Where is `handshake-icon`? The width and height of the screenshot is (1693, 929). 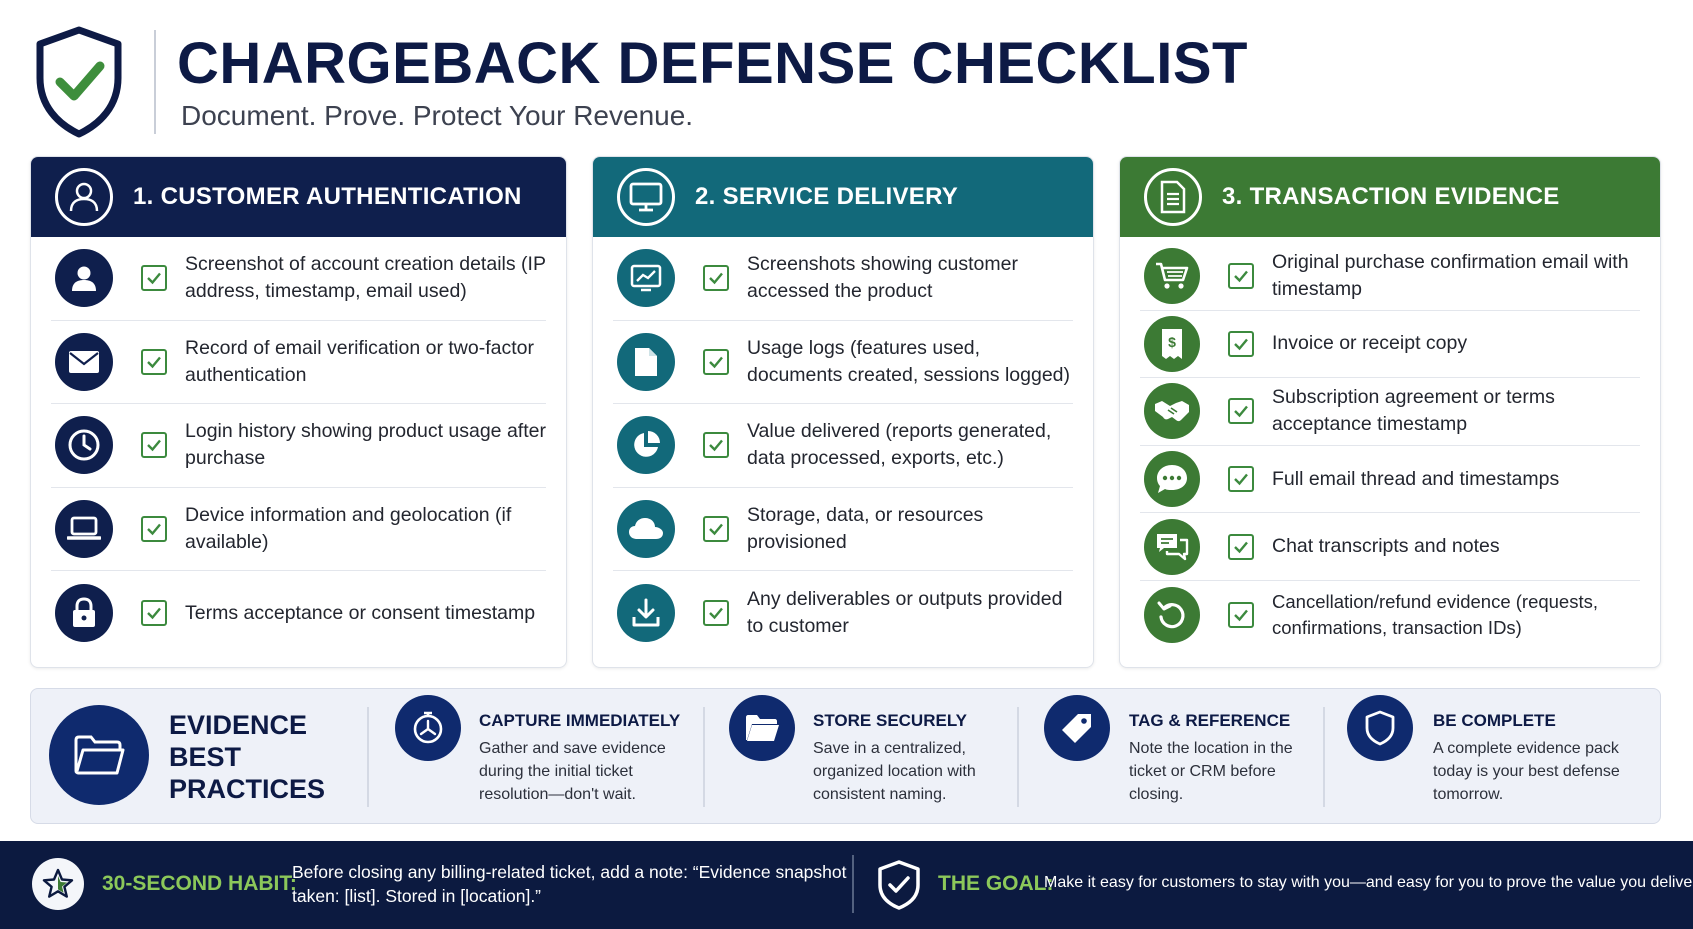 handshake-icon is located at coordinates (1172, 411).